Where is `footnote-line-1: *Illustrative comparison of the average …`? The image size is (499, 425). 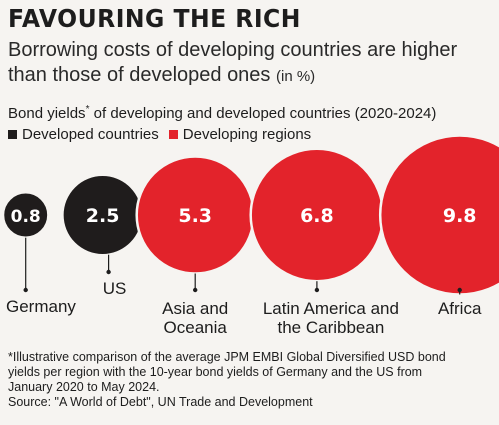 footnote-line-1: *Illustrative comparison of the average … is located at coordinates (227, 357).